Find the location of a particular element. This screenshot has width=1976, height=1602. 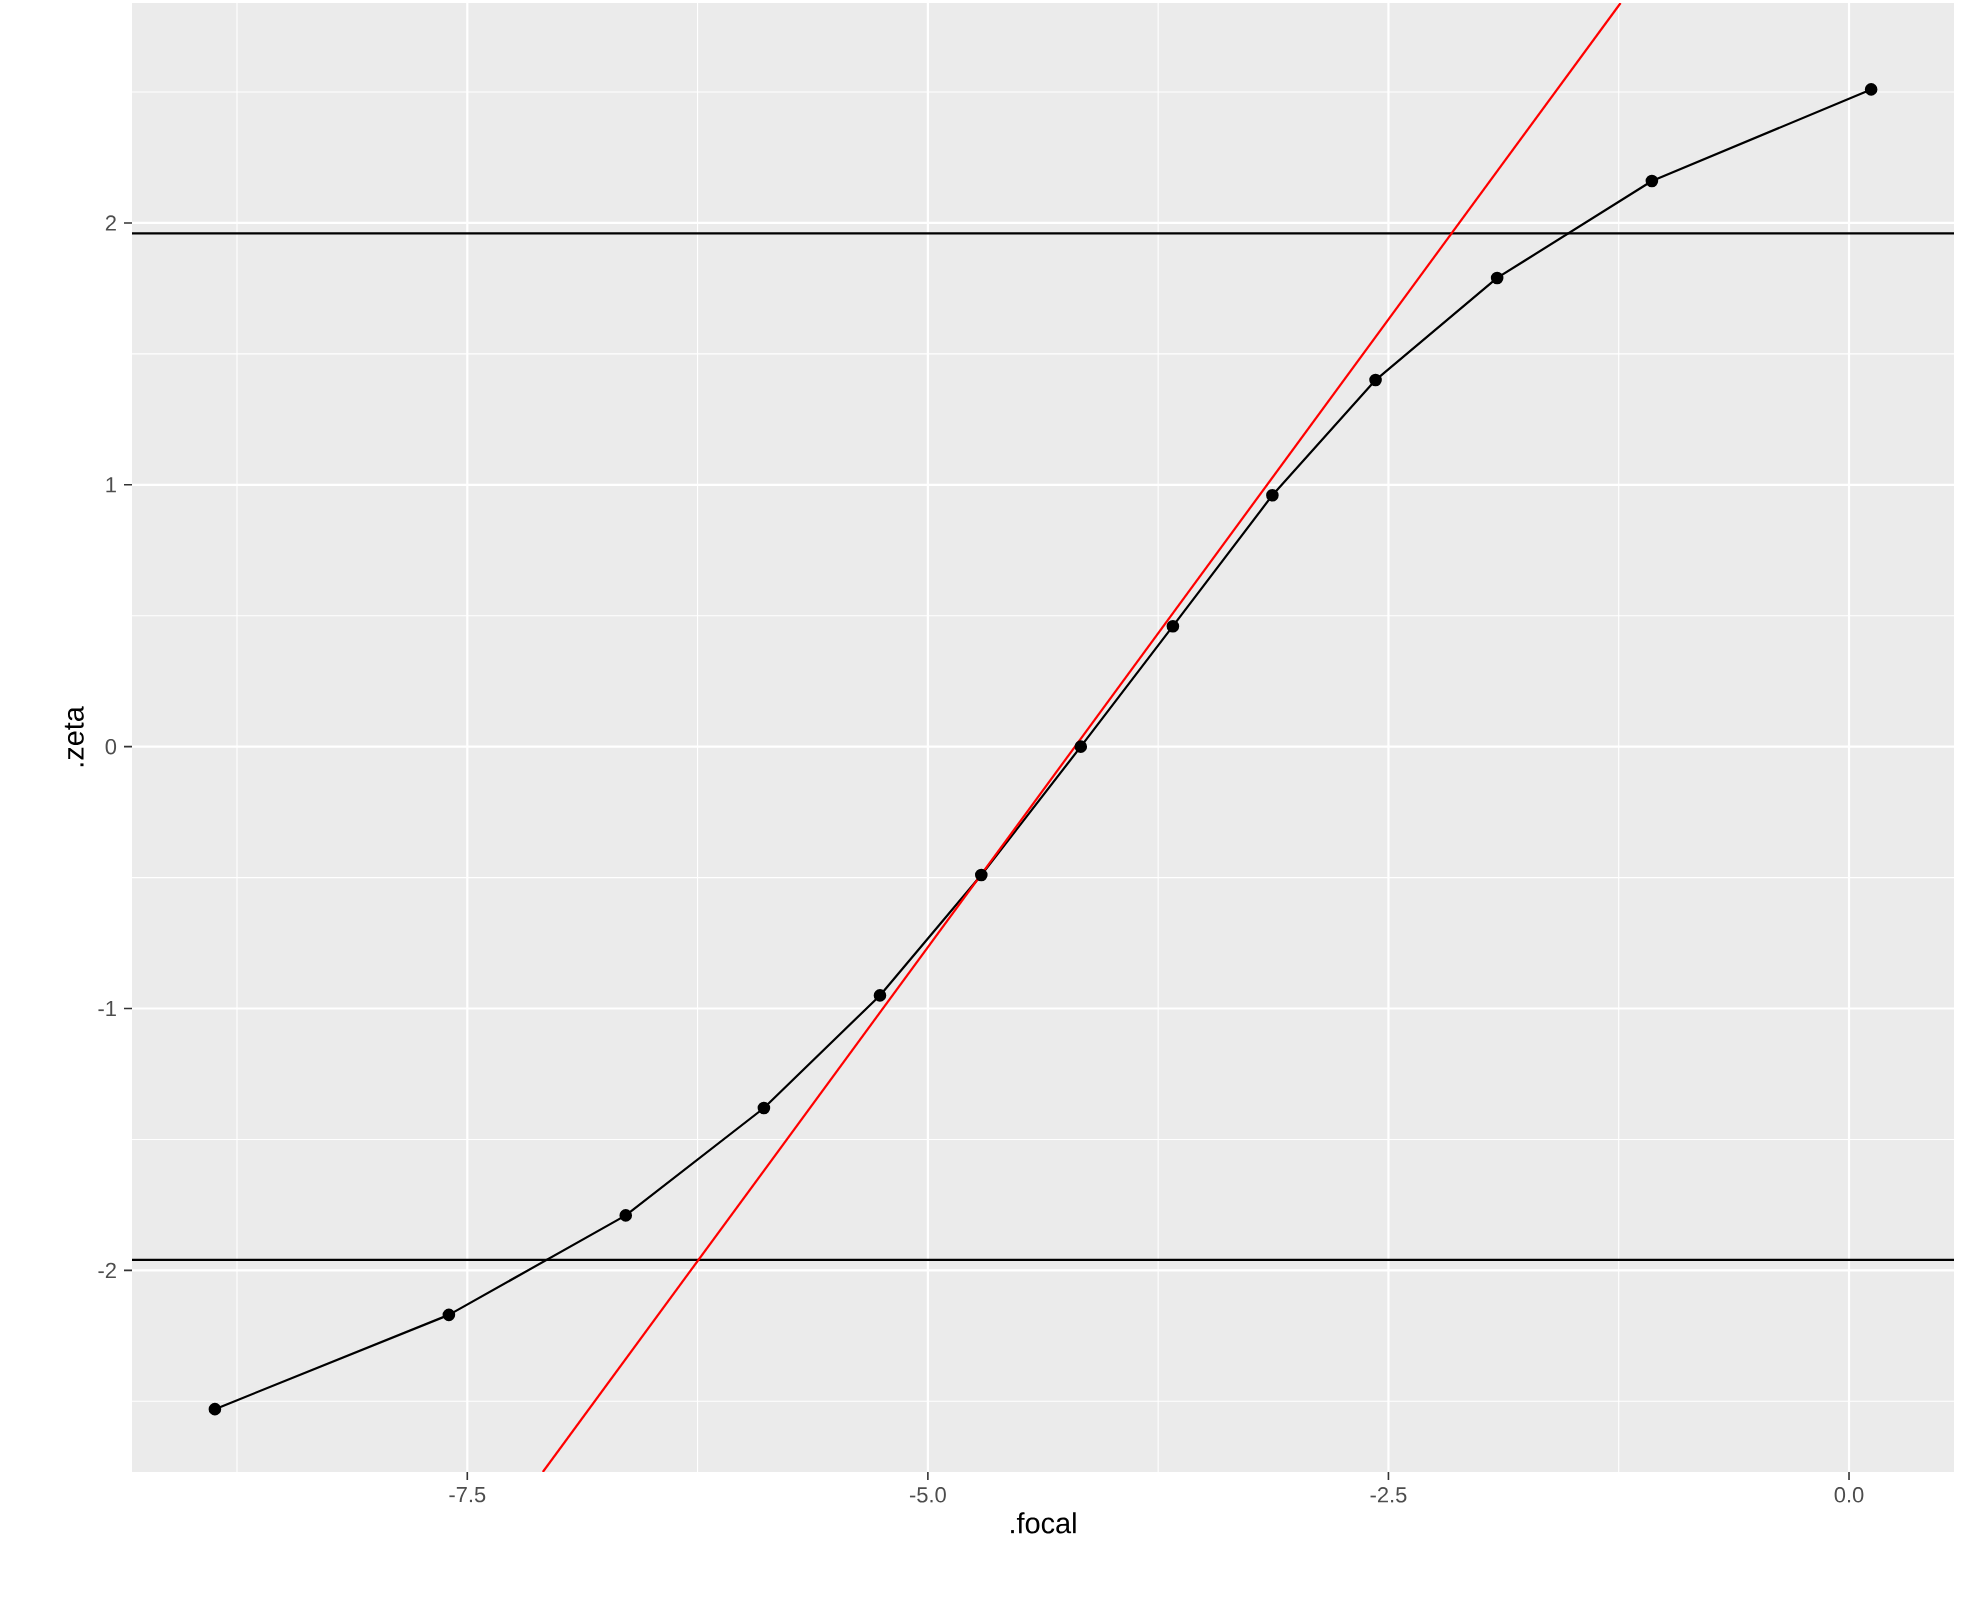

x-axis-title: .focal is located at coordinates (1043, 1523).